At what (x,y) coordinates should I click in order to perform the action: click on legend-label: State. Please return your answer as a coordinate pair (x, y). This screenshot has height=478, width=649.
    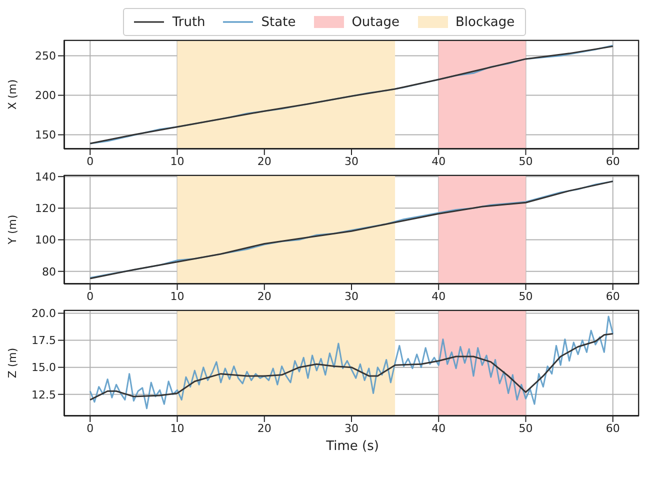
    Looking at the image, I should click on (278, 22).